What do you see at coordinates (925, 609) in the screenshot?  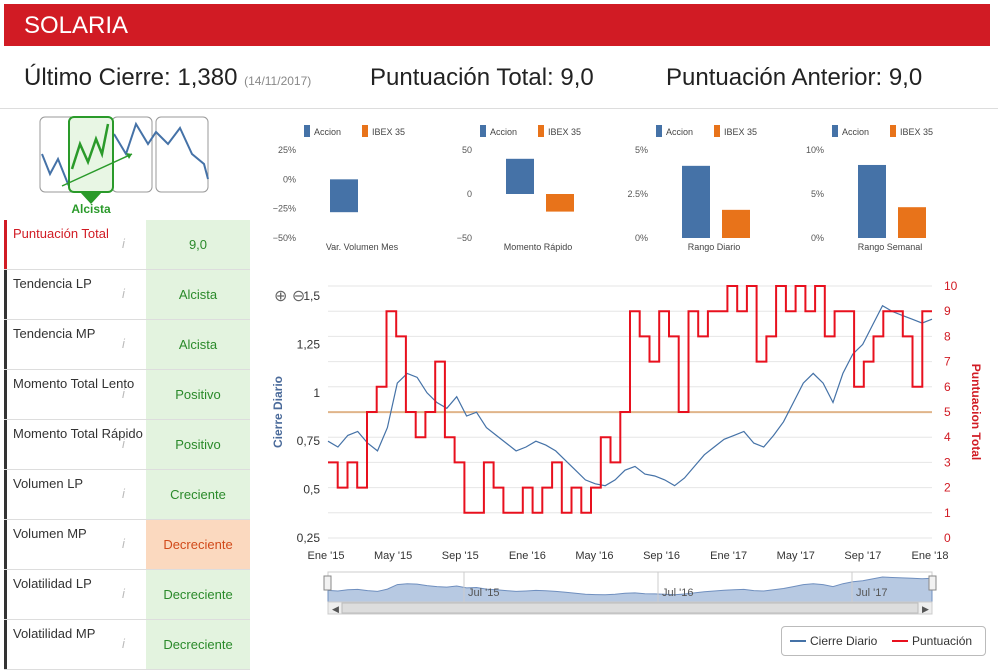 I see `scroll-right-icon: ▶` at bounding box center [925, 609].